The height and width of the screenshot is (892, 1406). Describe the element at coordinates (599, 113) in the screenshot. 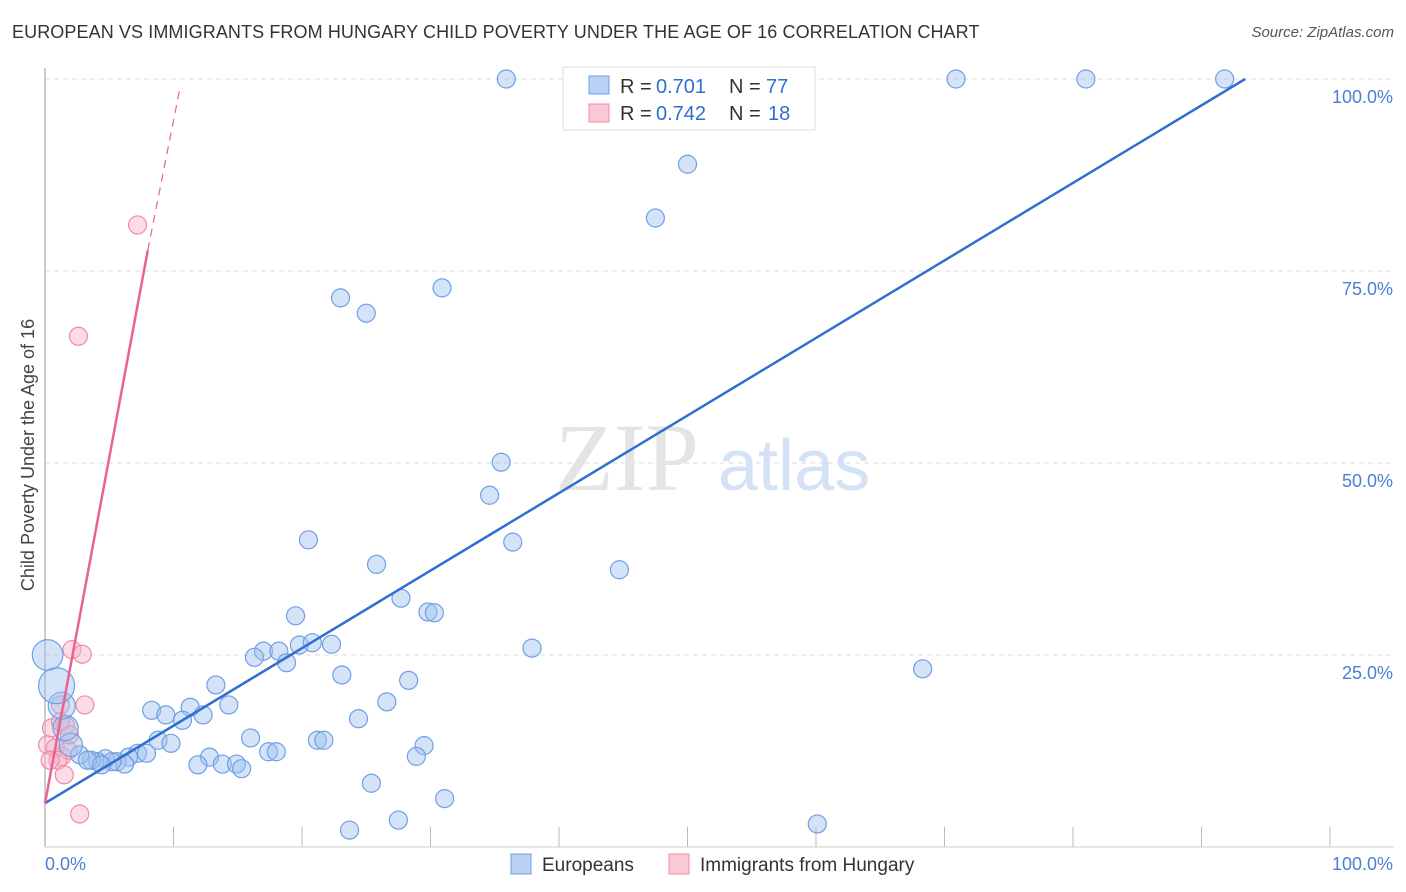

I see `legend-swatch-hungary` at that location.